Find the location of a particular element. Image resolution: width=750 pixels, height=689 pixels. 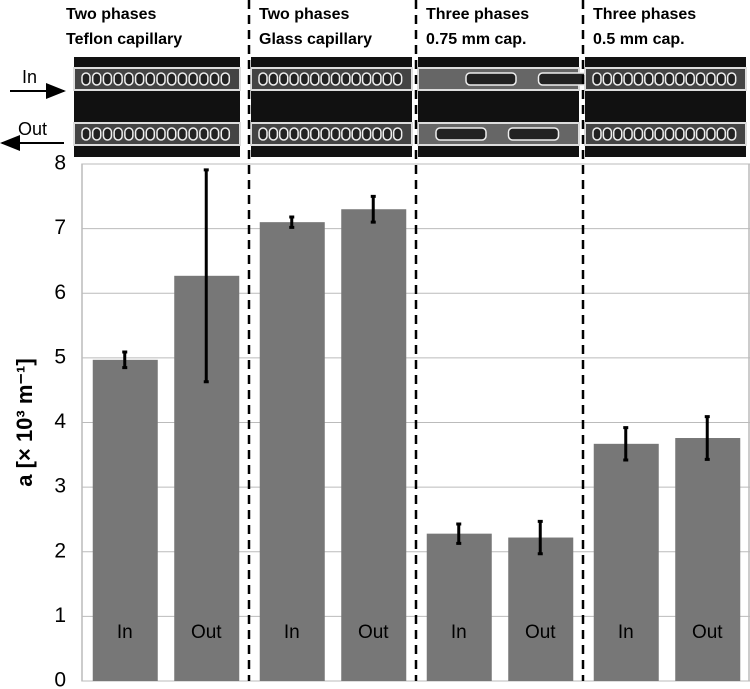

group-title: 0.75 mm cap. is located at coordinates (476, 39).